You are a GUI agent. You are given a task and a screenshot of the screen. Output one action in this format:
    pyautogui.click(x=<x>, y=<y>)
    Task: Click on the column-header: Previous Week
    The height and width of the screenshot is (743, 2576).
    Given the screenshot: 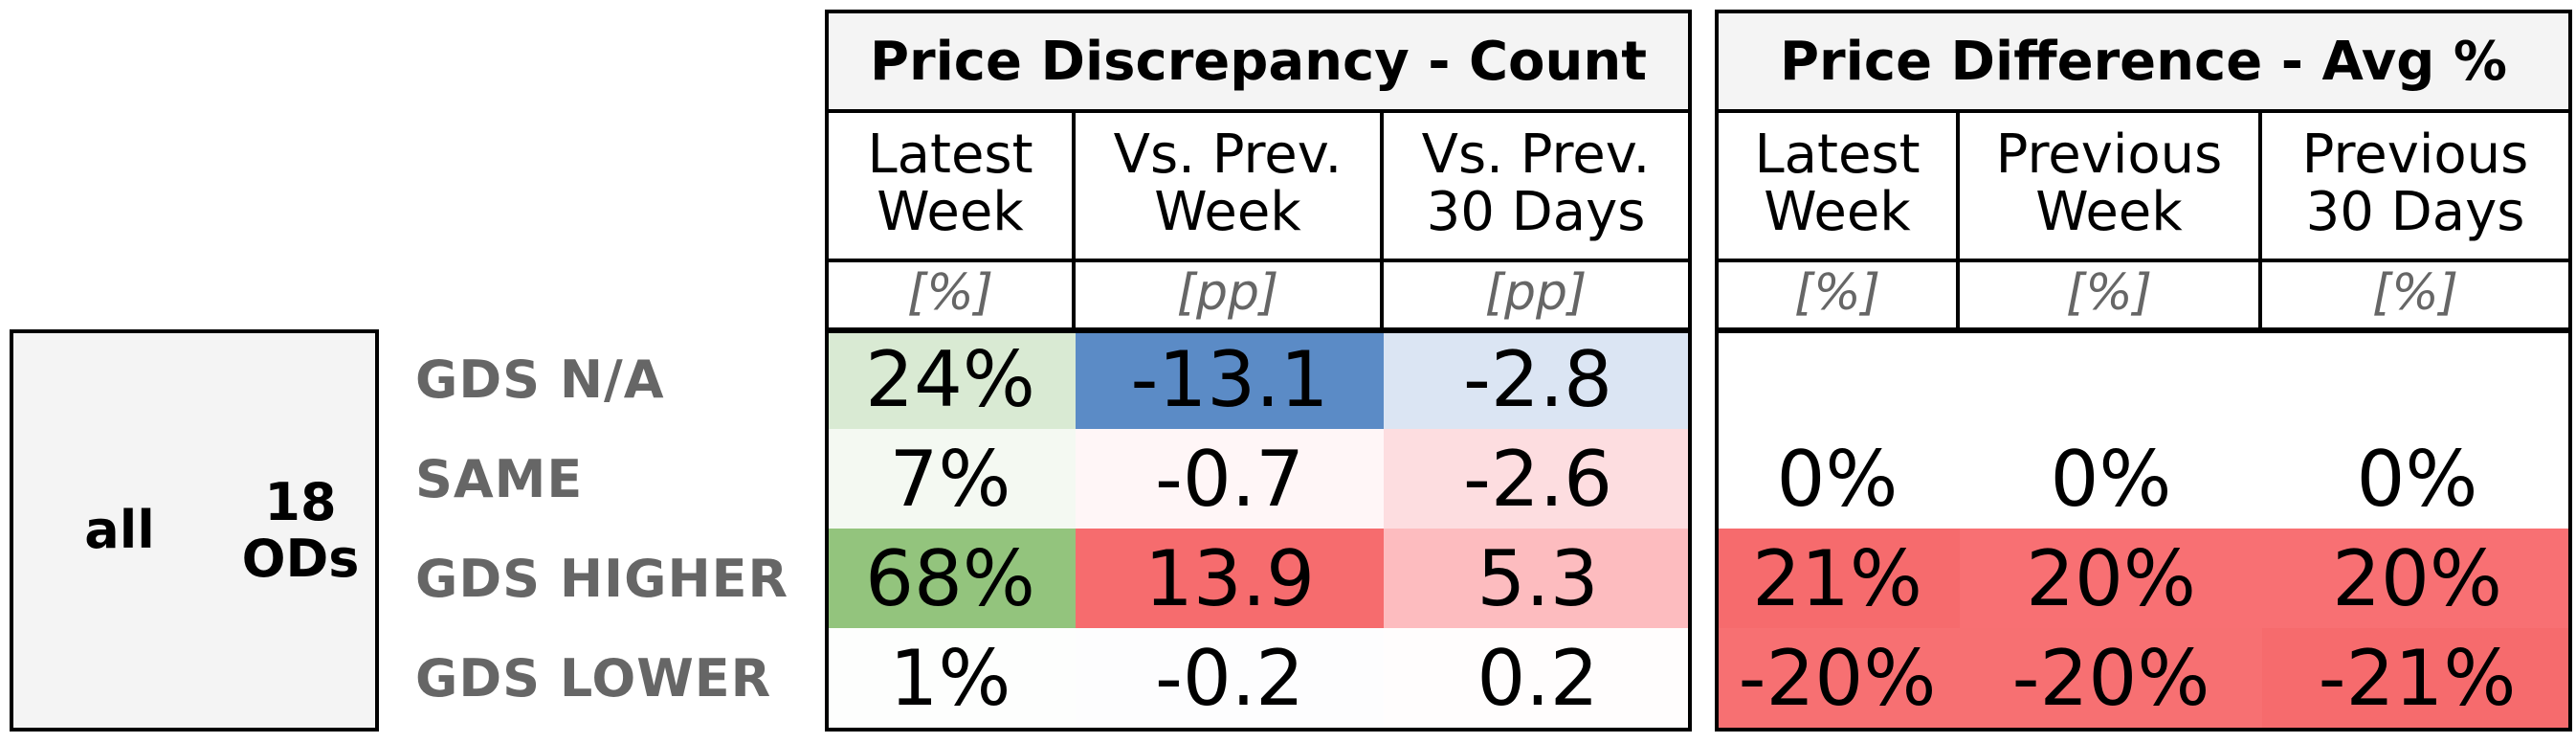 What is the action you would take?
    pyautogui.click(x=2109, y=185)
    